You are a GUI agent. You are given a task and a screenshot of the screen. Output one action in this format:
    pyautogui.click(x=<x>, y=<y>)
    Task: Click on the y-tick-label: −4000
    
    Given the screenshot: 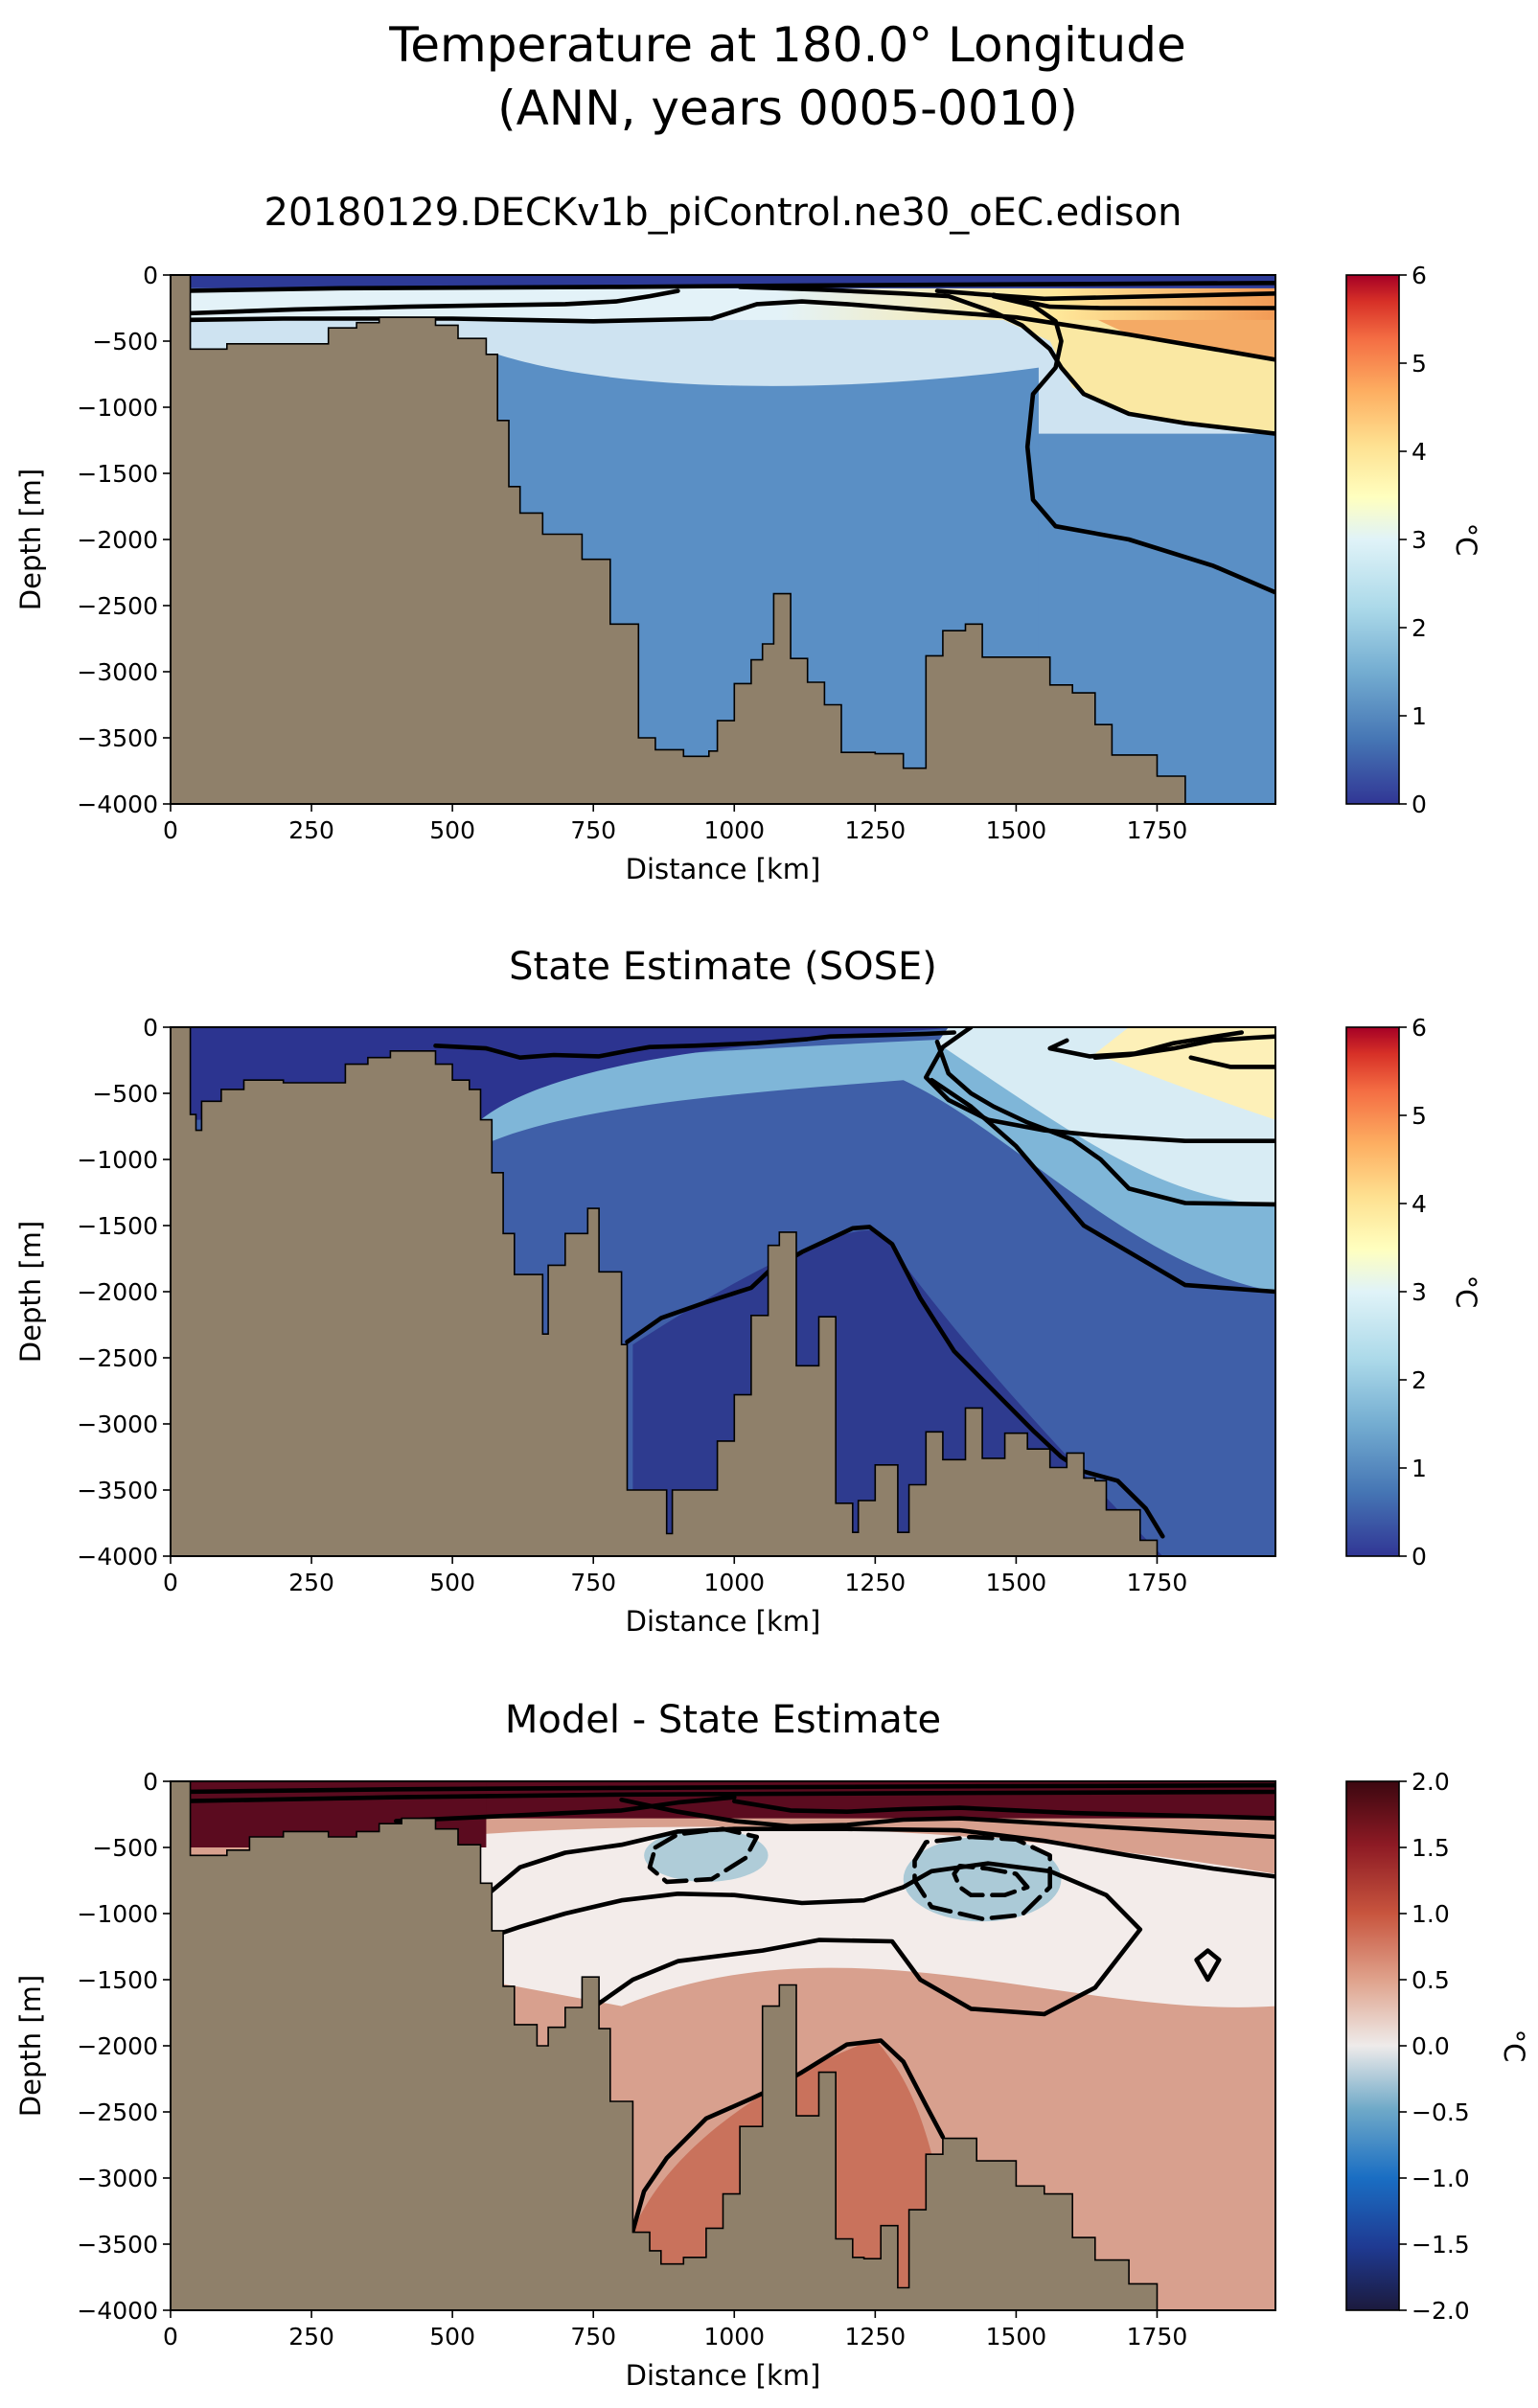 What is the action you would take?
    pyautogui.click(x=118, y=1557)
    